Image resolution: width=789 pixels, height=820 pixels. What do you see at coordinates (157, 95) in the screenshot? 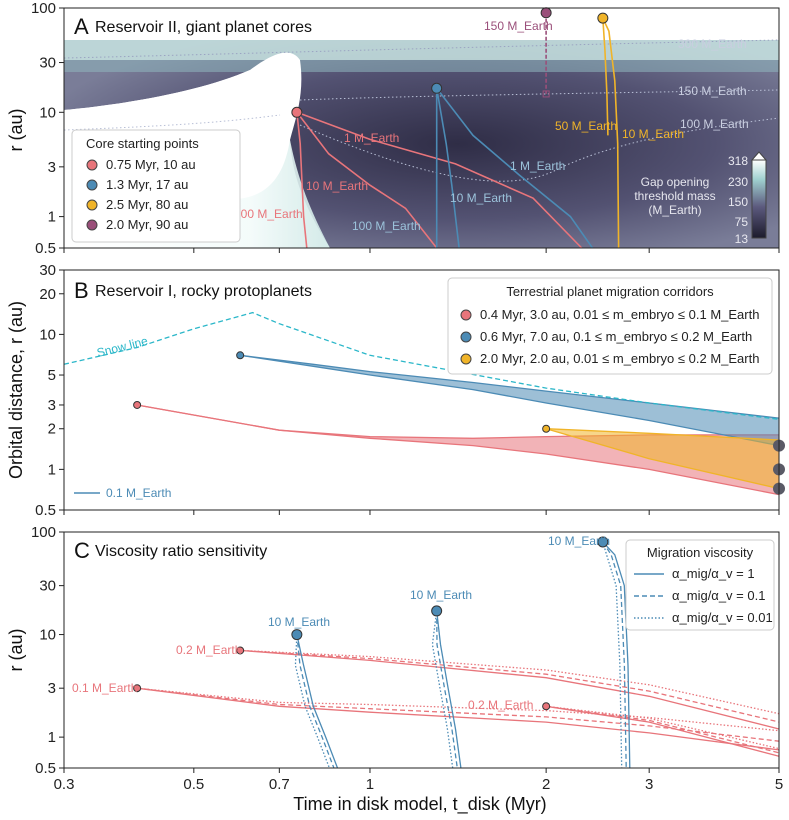
I see `white-region-edge` at bounding box center [157, 95].